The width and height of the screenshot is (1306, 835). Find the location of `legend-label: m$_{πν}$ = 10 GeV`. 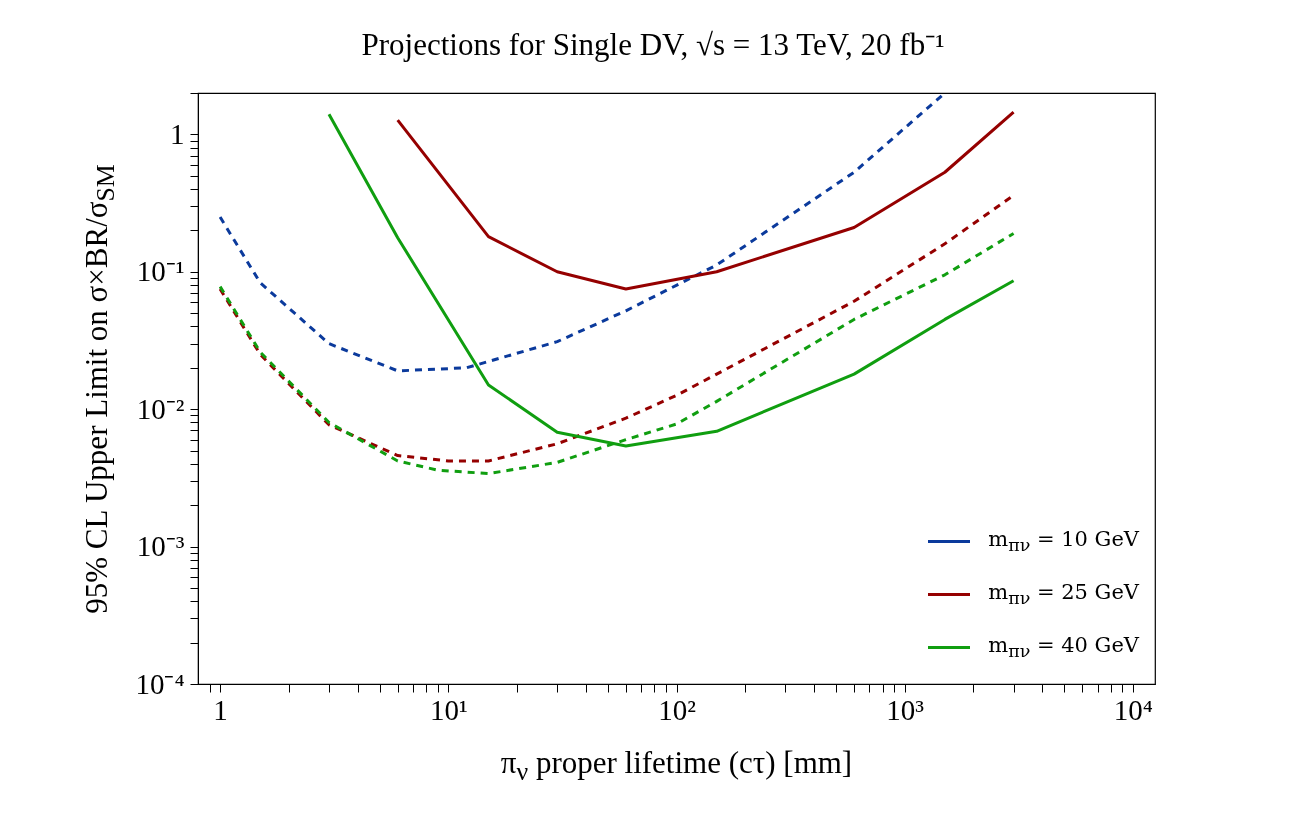

legend-label: m$_{πν}$ = 10 GeV is located at coordinates (1063, 541).